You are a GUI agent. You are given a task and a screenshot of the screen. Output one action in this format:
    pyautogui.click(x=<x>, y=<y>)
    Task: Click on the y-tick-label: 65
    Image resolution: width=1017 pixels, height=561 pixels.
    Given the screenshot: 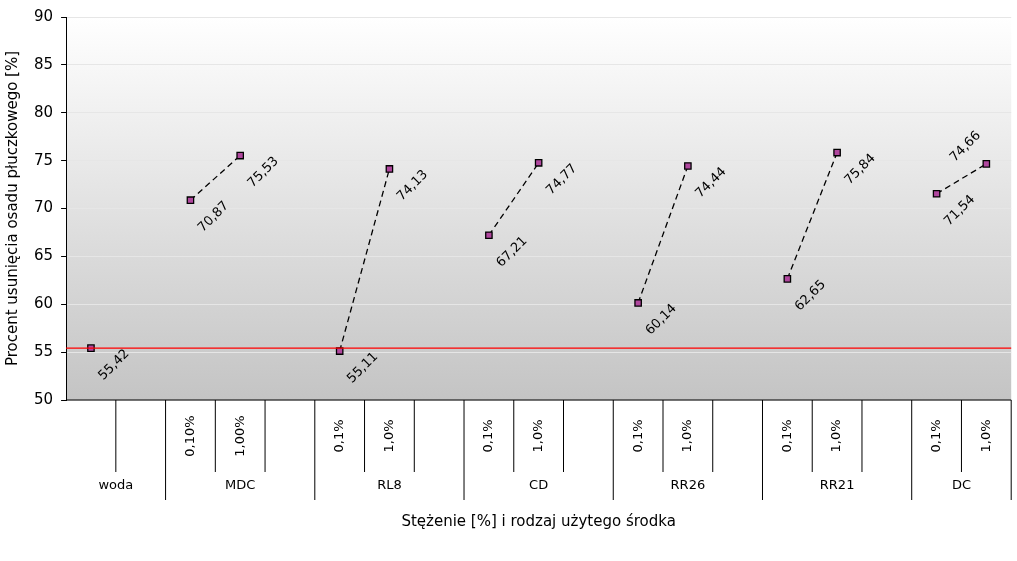 What is the action you would take?
    pyautogui.click(x=43, y=255)
    